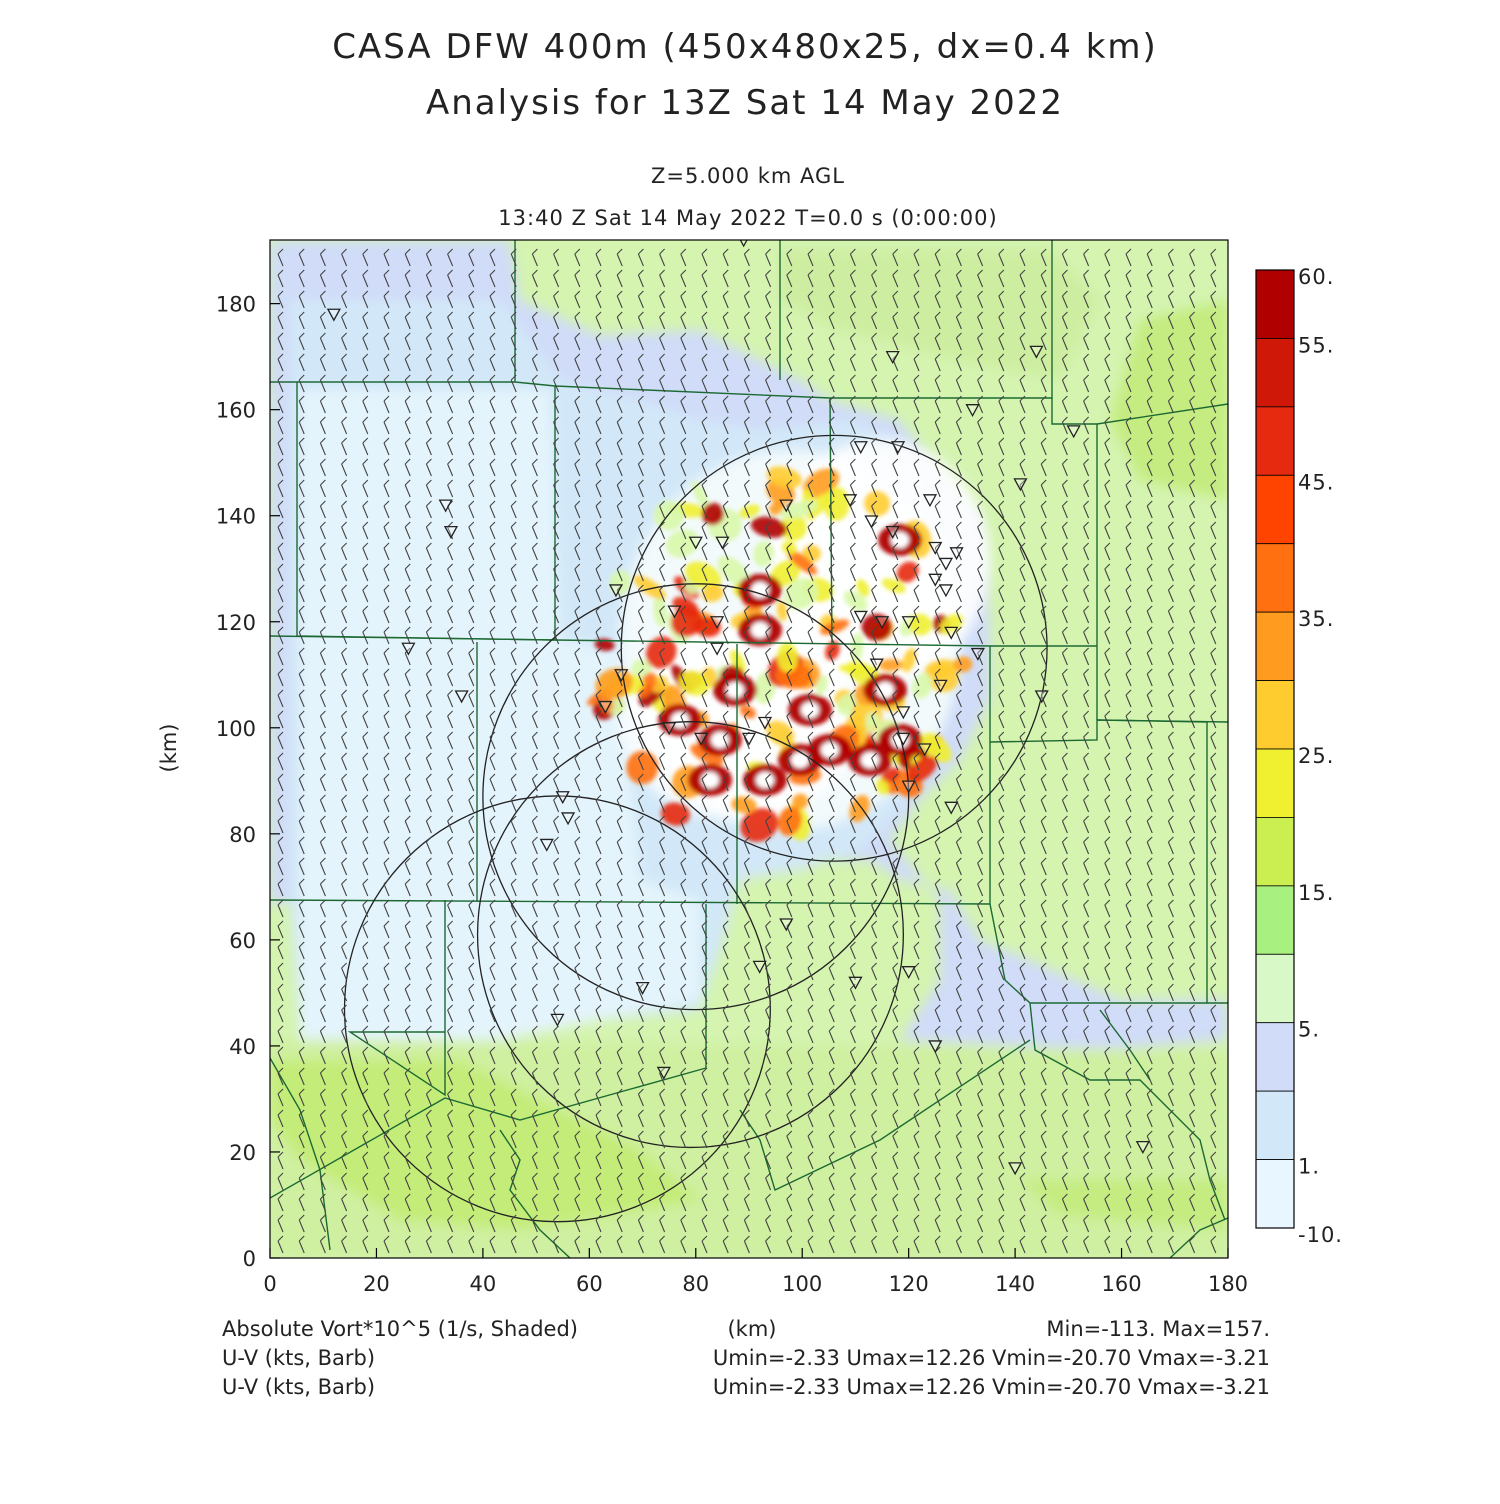 Image resolution: width=1500 pixels, height=1504 pixels. What do you see at coordinates (242, 1047) in the screenshot?
I see `y-tick-label: 40` at bounding box center [242, 1047].